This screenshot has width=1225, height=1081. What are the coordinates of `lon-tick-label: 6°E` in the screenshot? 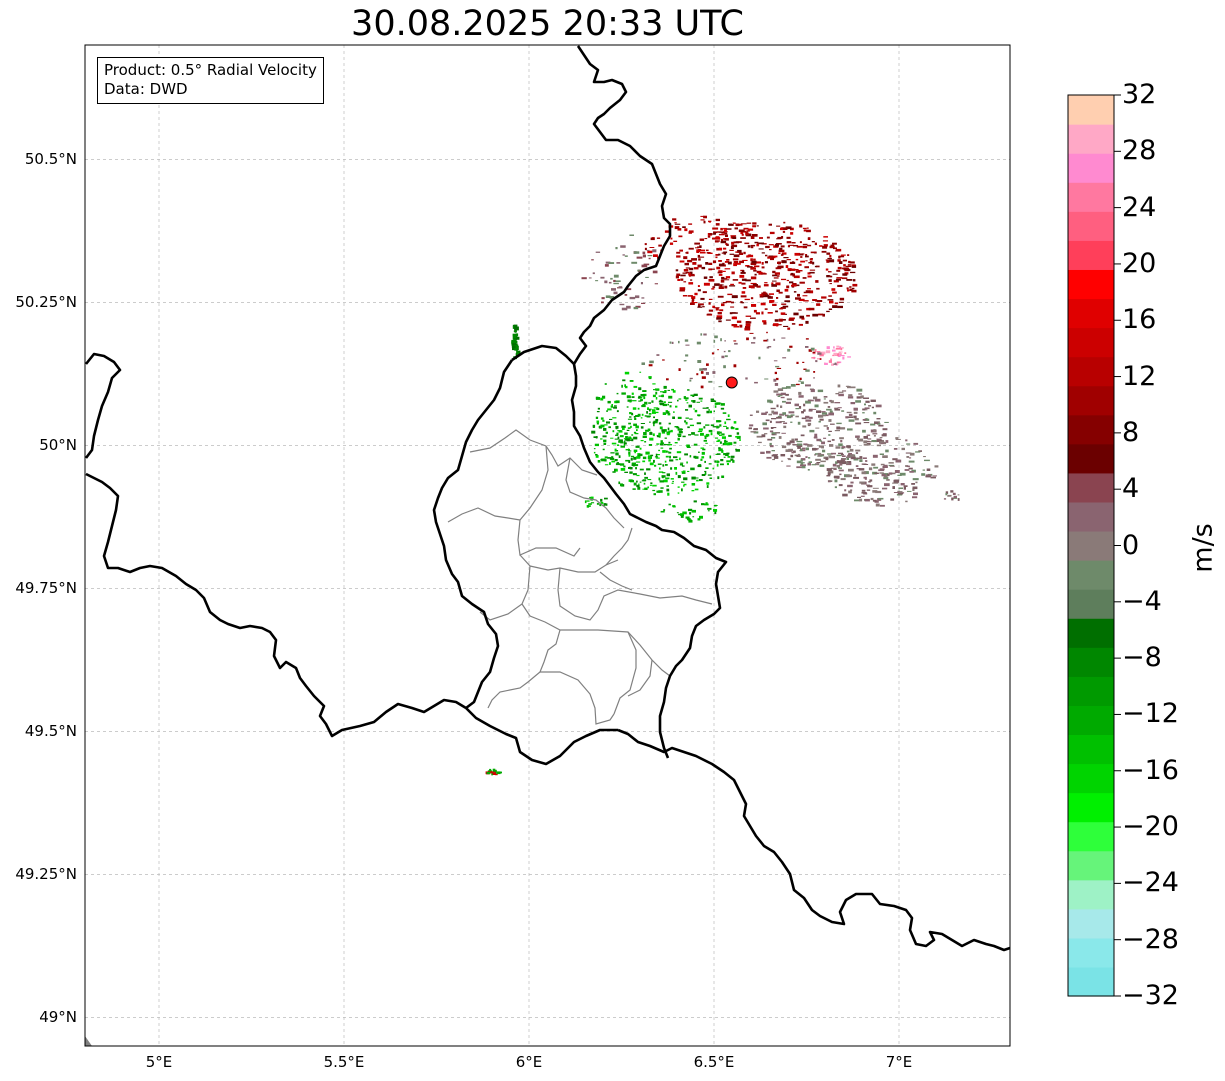 It's located at (529, 1062).